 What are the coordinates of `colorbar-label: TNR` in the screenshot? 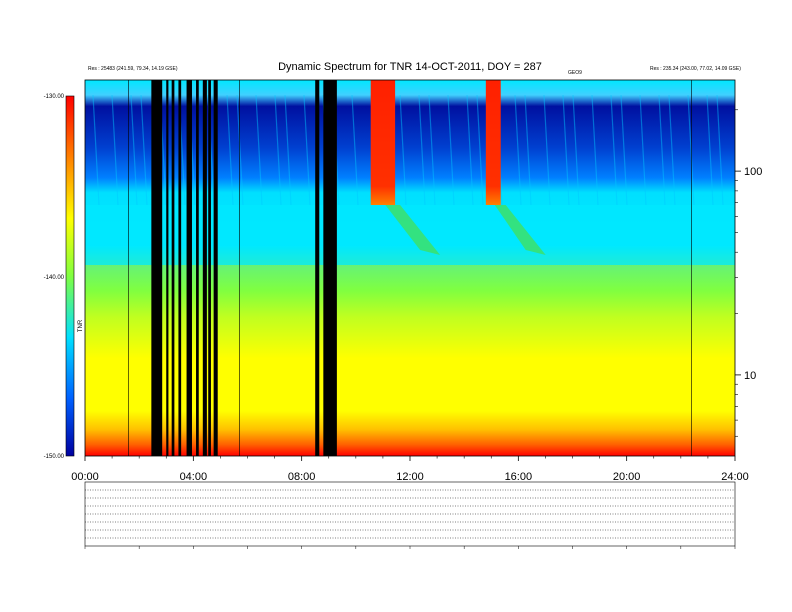 It's located at (81, 325).